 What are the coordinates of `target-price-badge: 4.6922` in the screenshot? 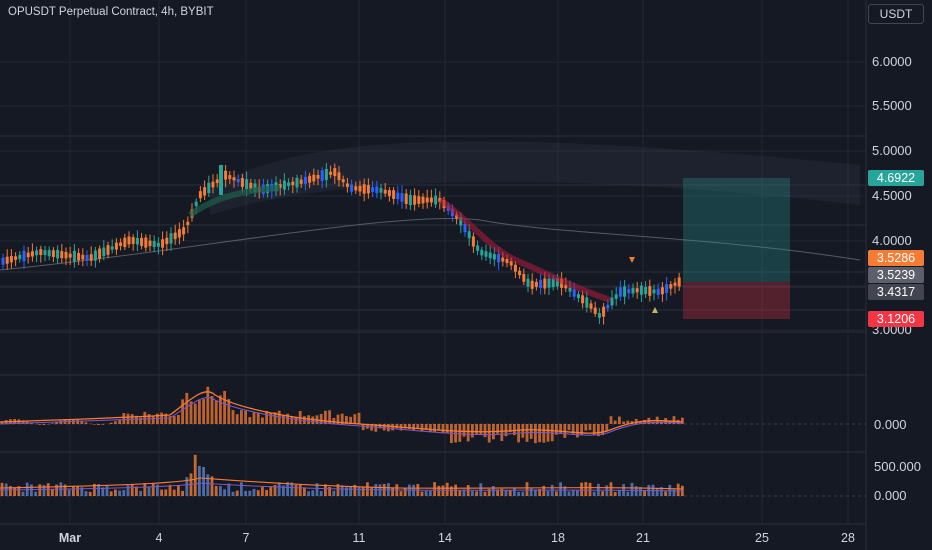 It's located at (896, 178).